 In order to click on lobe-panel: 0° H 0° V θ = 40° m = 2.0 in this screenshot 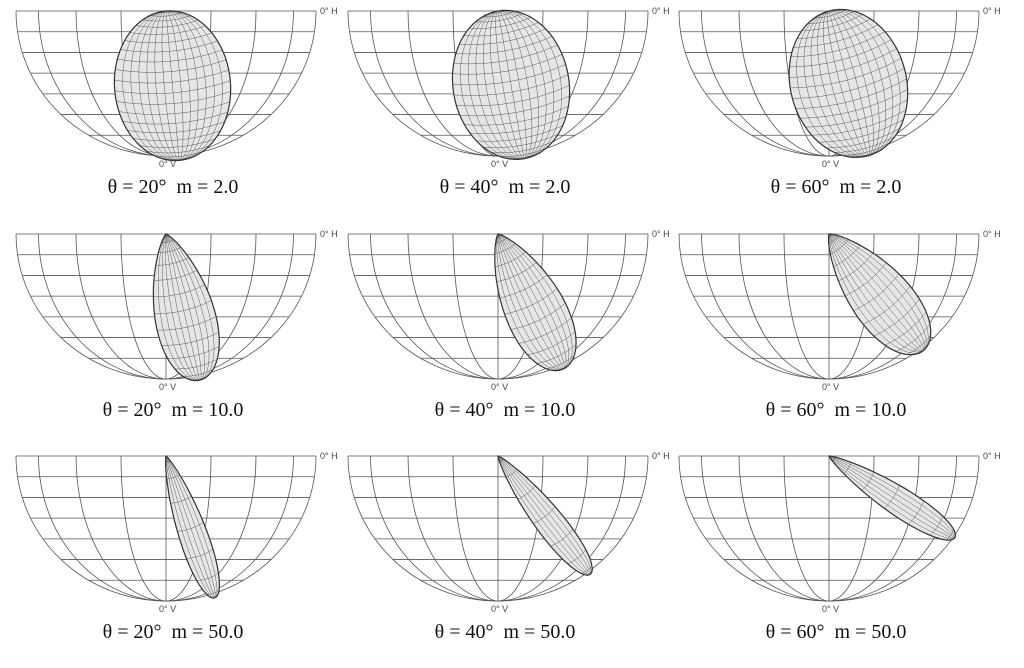, I will do `click(505, 114)`.